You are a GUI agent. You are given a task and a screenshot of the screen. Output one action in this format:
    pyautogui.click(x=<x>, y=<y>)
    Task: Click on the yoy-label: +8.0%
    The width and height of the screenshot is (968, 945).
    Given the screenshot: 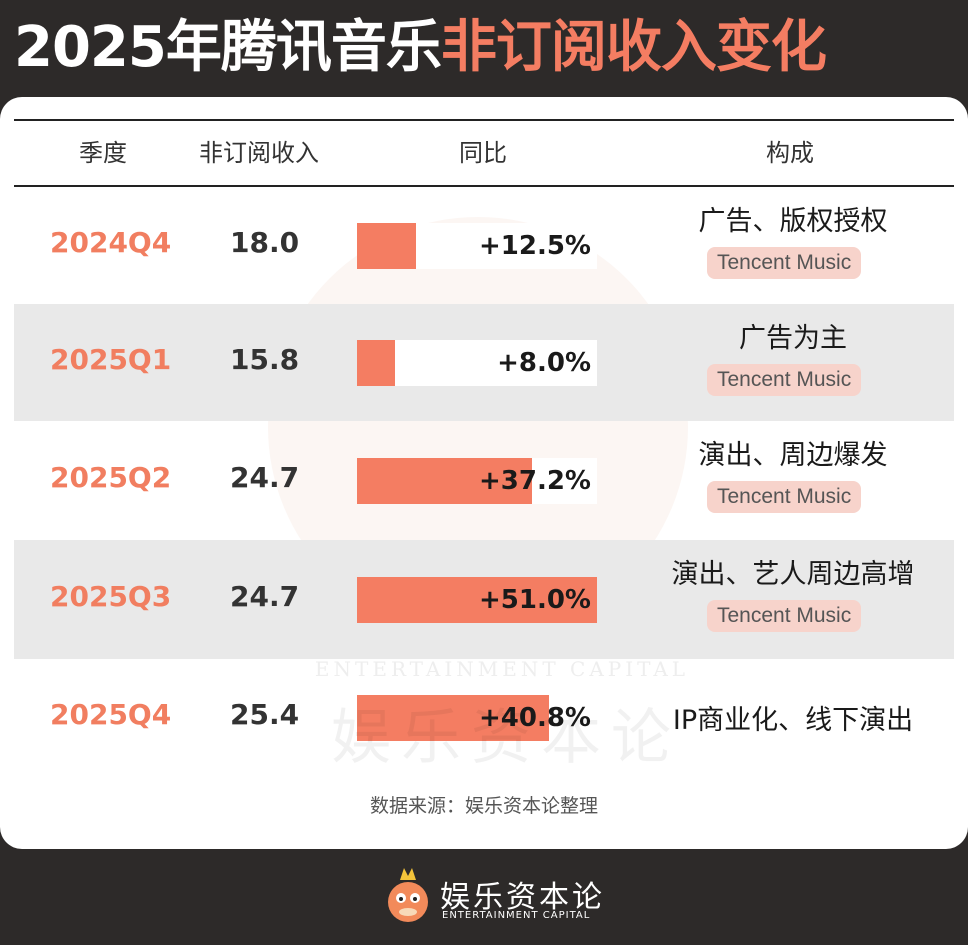 What is the action you would take?
    pyautogui.click(x=544, y=362)
    